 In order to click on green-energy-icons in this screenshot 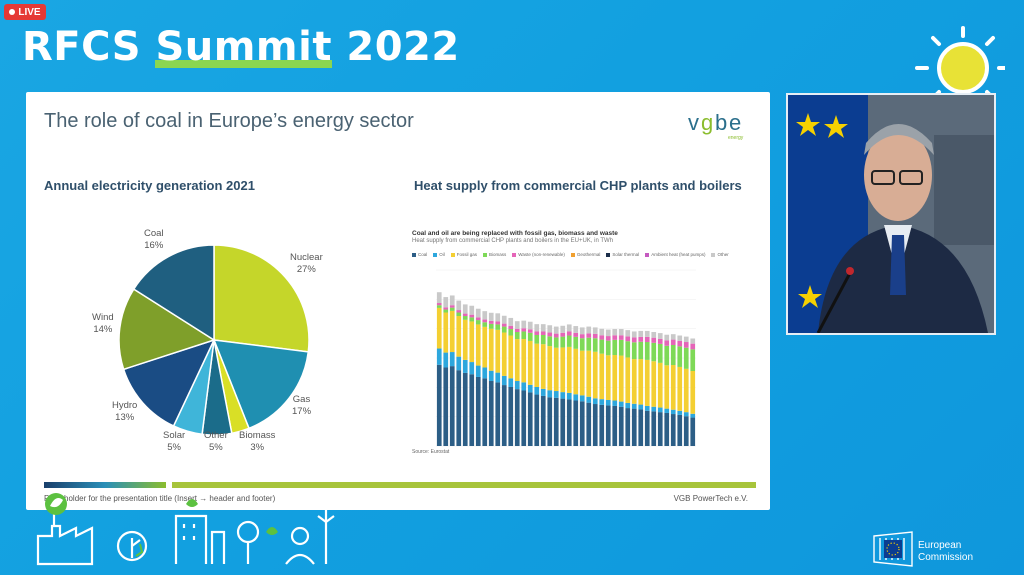, I will do `click(185, 529)`.